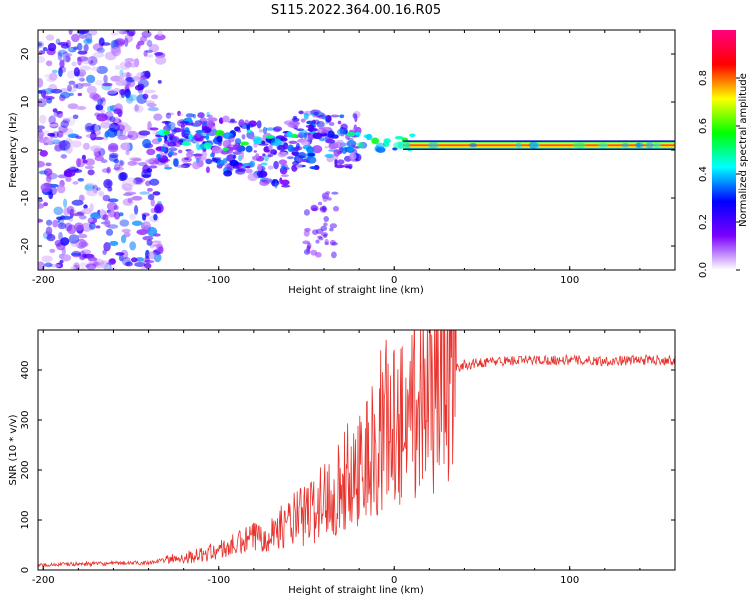 The image size is (750, 600). I want to click on snr-ytick-label: 100, so click(25, 519).